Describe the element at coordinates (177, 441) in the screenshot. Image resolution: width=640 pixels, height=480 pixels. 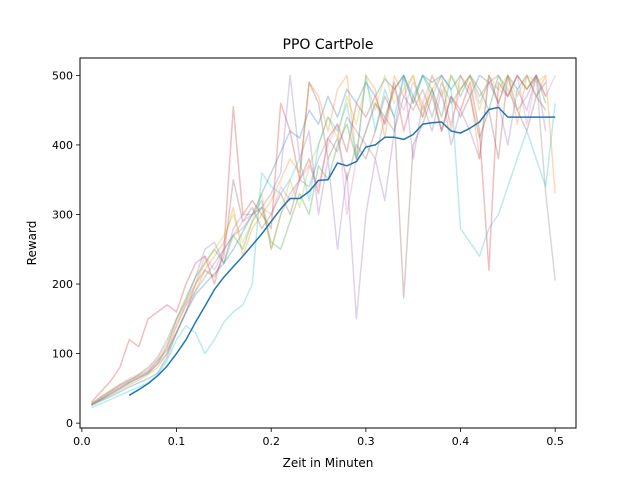
I see `x-tick-label: 0.1` at that location.